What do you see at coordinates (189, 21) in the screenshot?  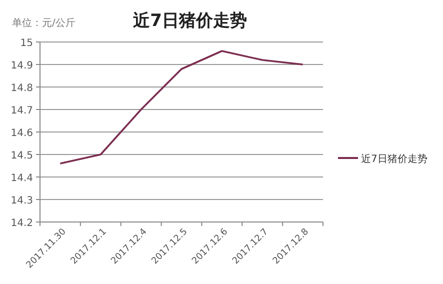 I see `chart-title: 近7日猪价走势` at bounding box center [189, 21].